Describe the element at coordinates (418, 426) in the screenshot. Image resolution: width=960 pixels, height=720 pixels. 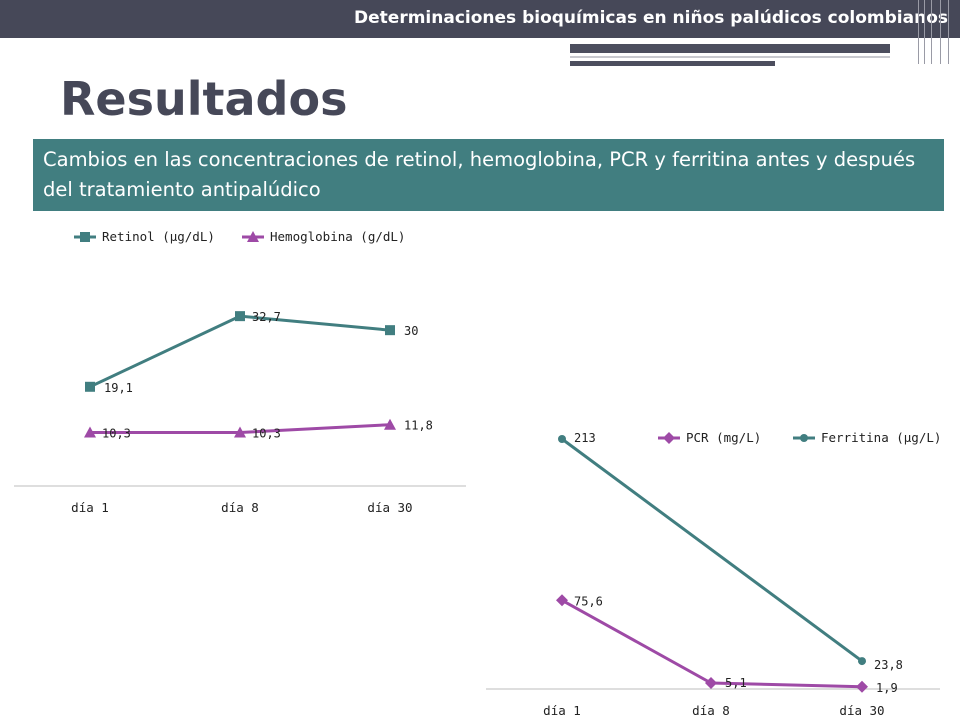
I see `data-label: 11,8` at that location.